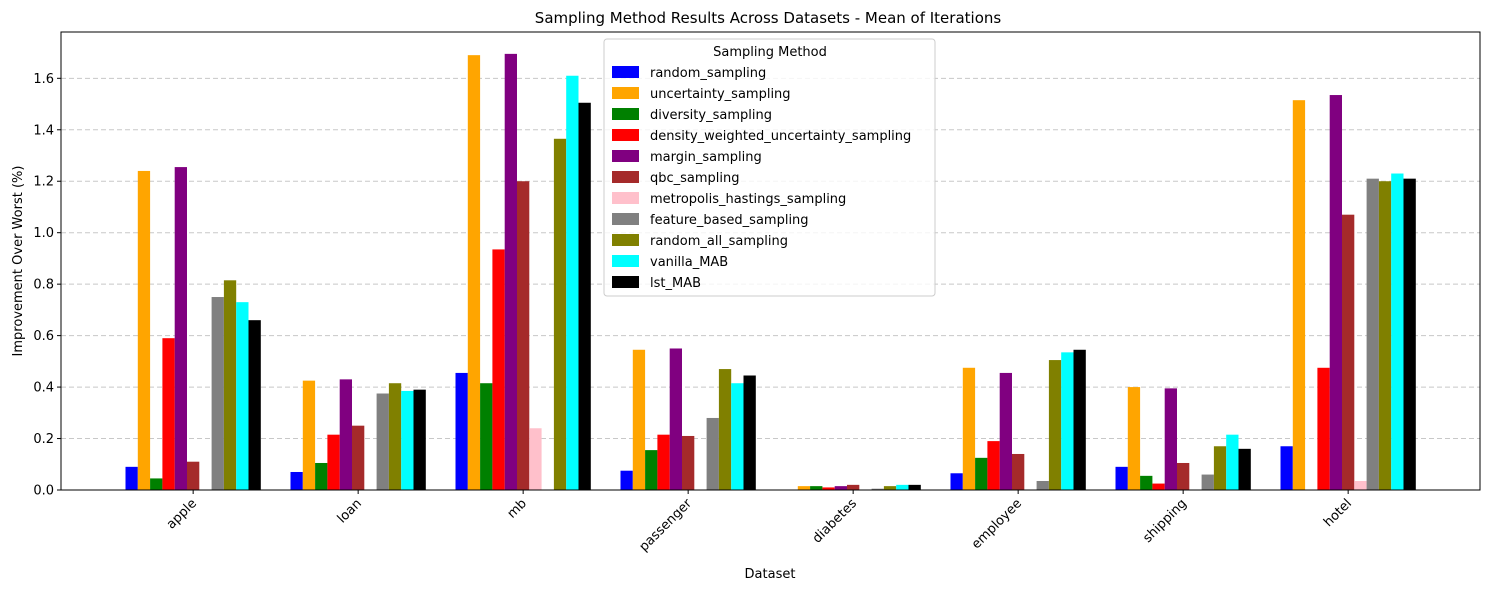  I want to click on x-tick-label: mb, so click(517, 508).